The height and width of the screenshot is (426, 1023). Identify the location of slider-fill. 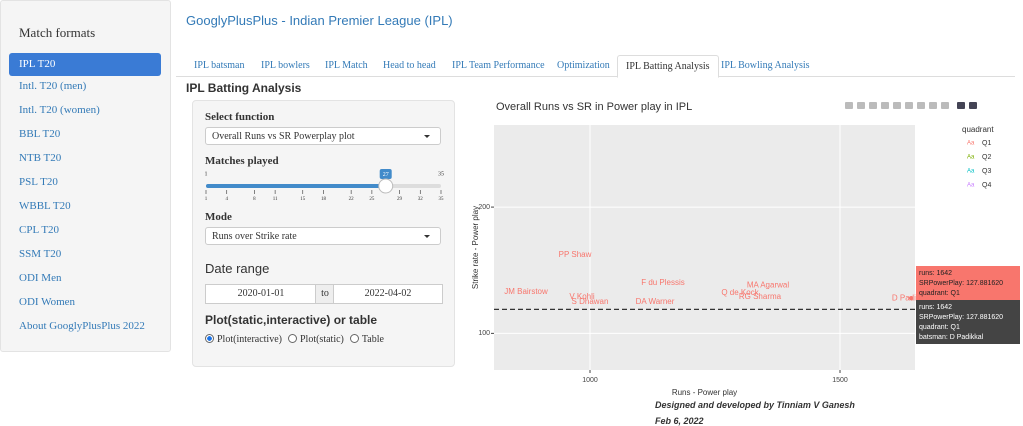
(296, 186).